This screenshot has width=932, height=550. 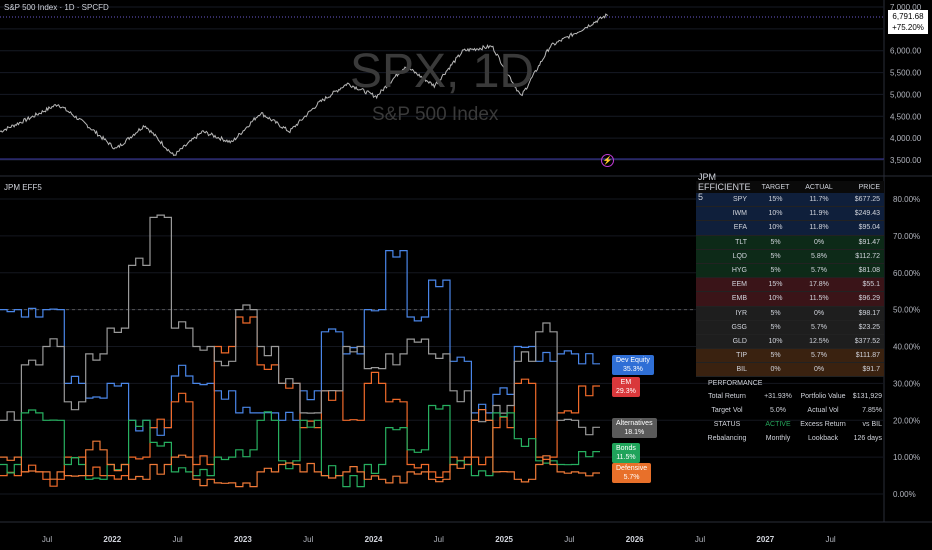 What do you see at coordinates (778, 424) in the screenshot?
I see `perf-value: ACTIVE` at bounding box center [778, 424].